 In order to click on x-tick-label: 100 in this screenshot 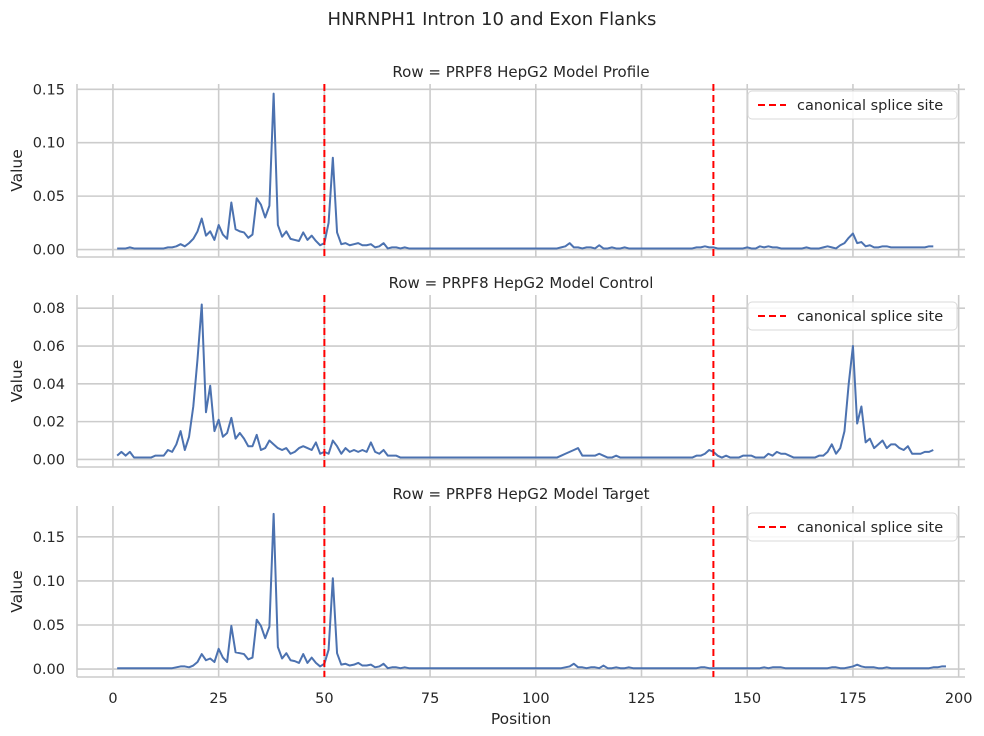, I will do `click(536, 699)`.